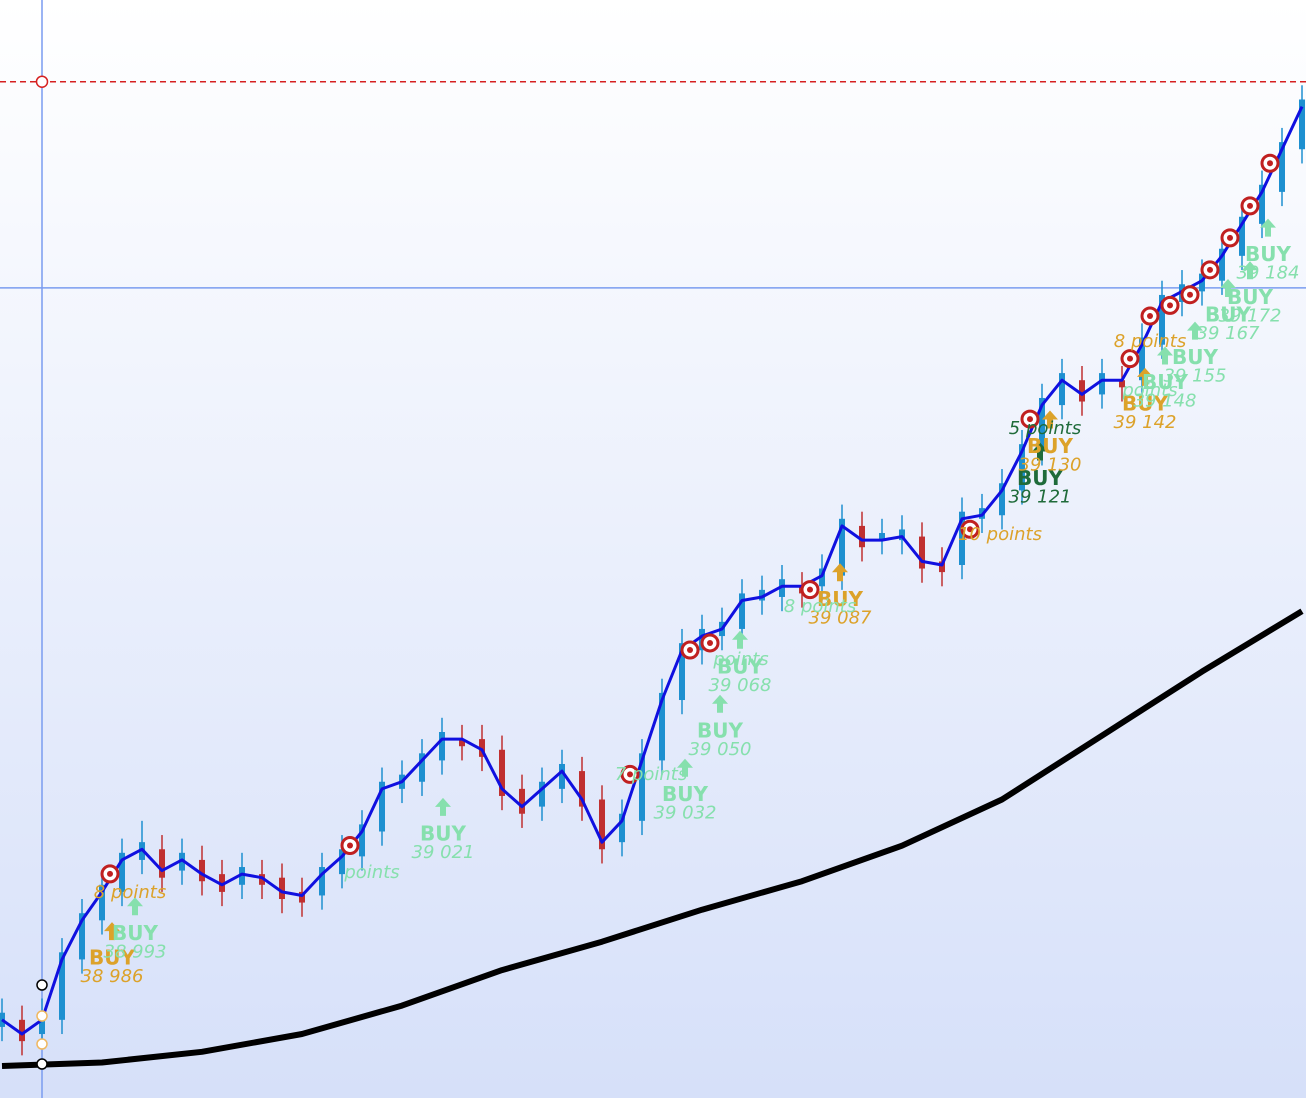  What do you see at coordinates (1195, 376) in the screenshot?
I see `buy-price: 39 155` at bounding box center [1195, 376].